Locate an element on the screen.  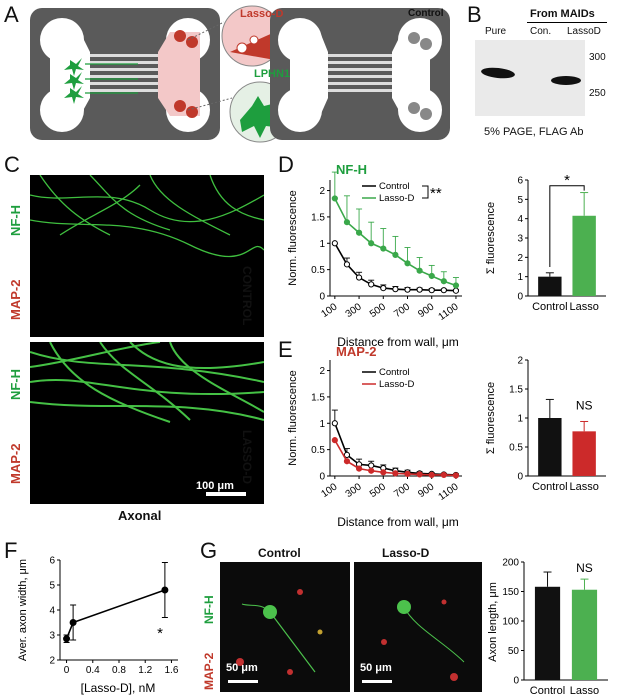
f-line-ytick-label: 2 is located at coordinates (52, 661).